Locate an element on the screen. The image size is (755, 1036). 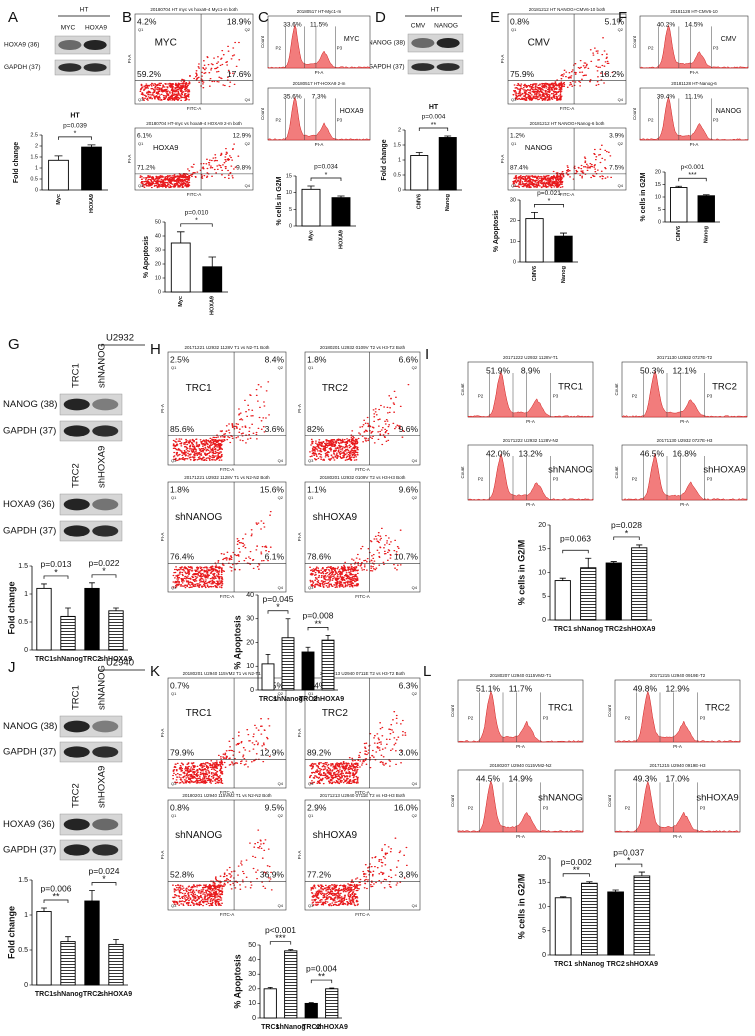
x-tick-label: CMV6 is located at coordinates (535, 273).